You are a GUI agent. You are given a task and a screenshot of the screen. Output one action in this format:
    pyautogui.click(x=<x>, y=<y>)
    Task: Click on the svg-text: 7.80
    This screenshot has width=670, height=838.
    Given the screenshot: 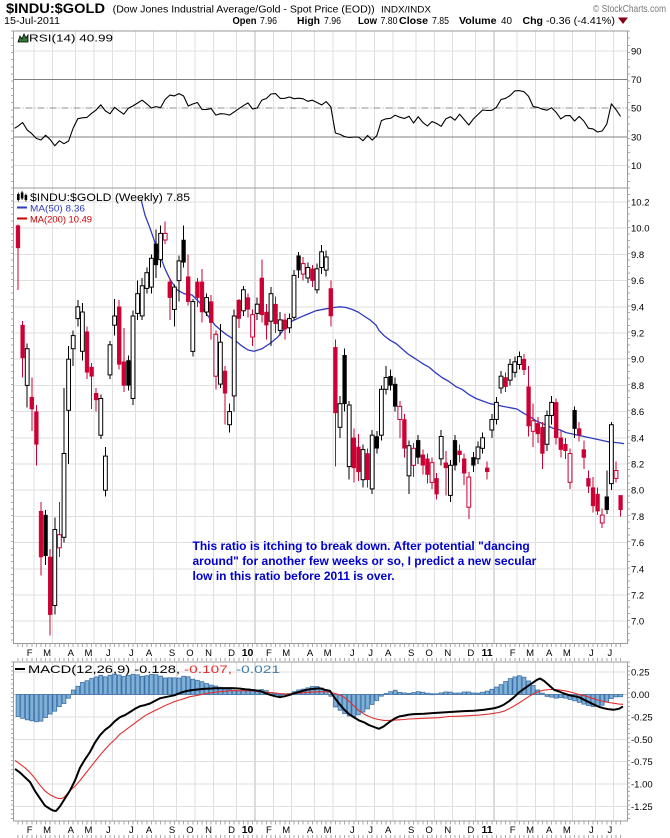 What is the action you would take?
    pyautogui.click(x=389, y=21)
    